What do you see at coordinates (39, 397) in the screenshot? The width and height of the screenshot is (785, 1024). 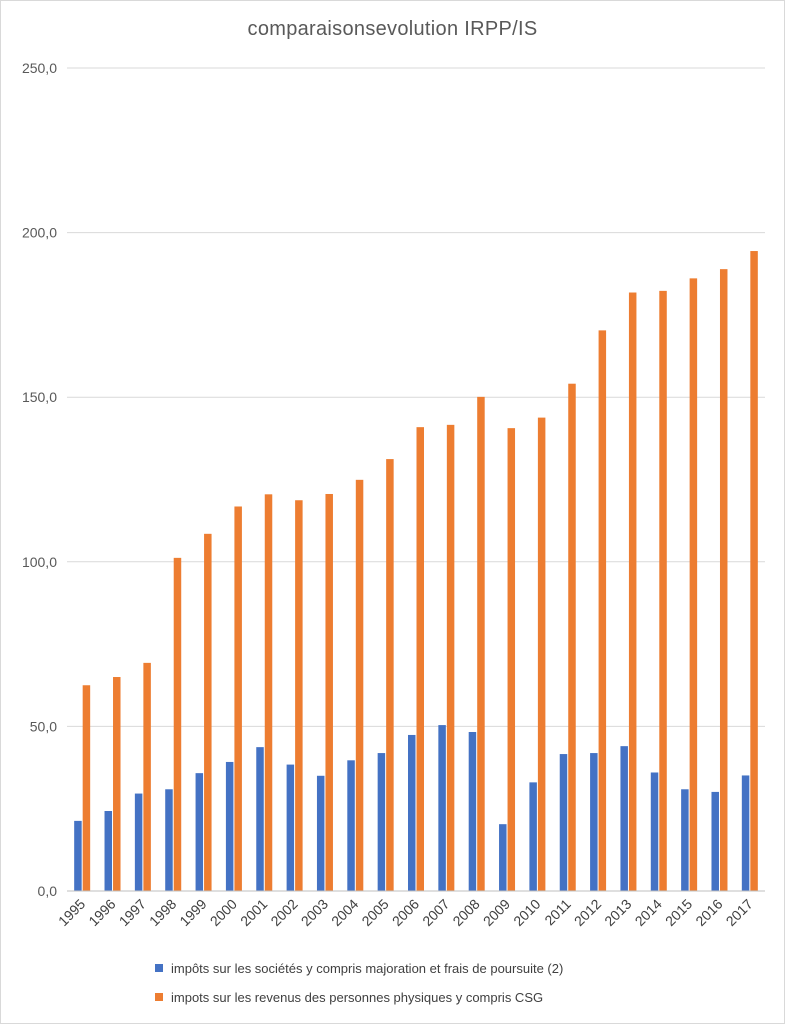 I see `y-tick-label: 150,0` at bounding box center [39, 397].